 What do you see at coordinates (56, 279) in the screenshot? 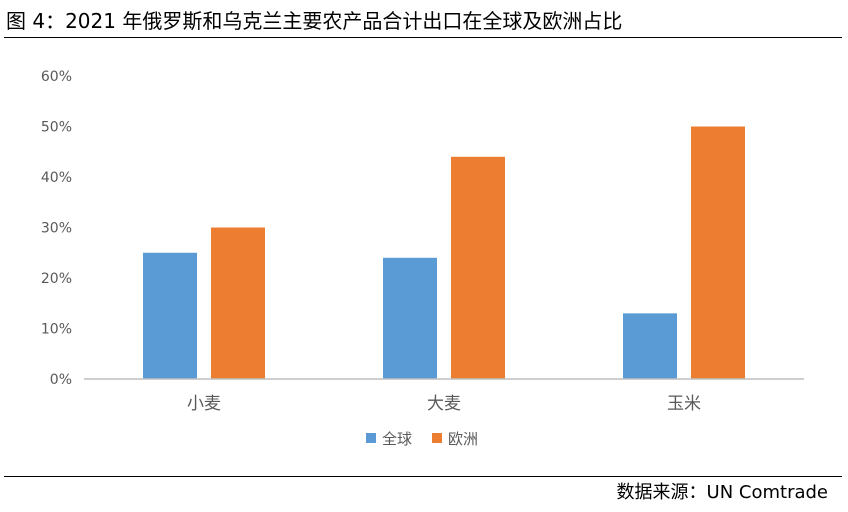
I see `y-tick-label: 20%` at bounding box center [56, 279].